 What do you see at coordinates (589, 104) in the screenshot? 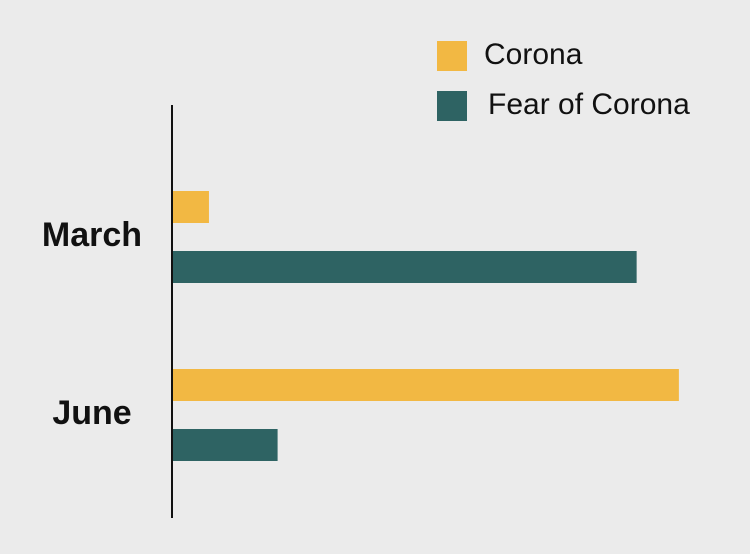
I see `legend-label: Fear of Corona` at bounding box center [589, 104].